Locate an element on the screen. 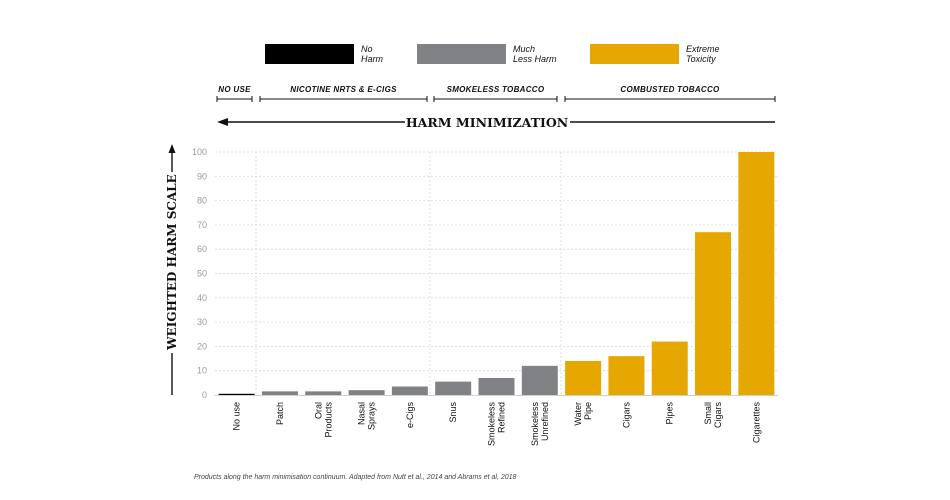 Image resolution: width=950 pixels, height=500 pixels. y-axis-arrow-head is located at coordinates (172, 148).